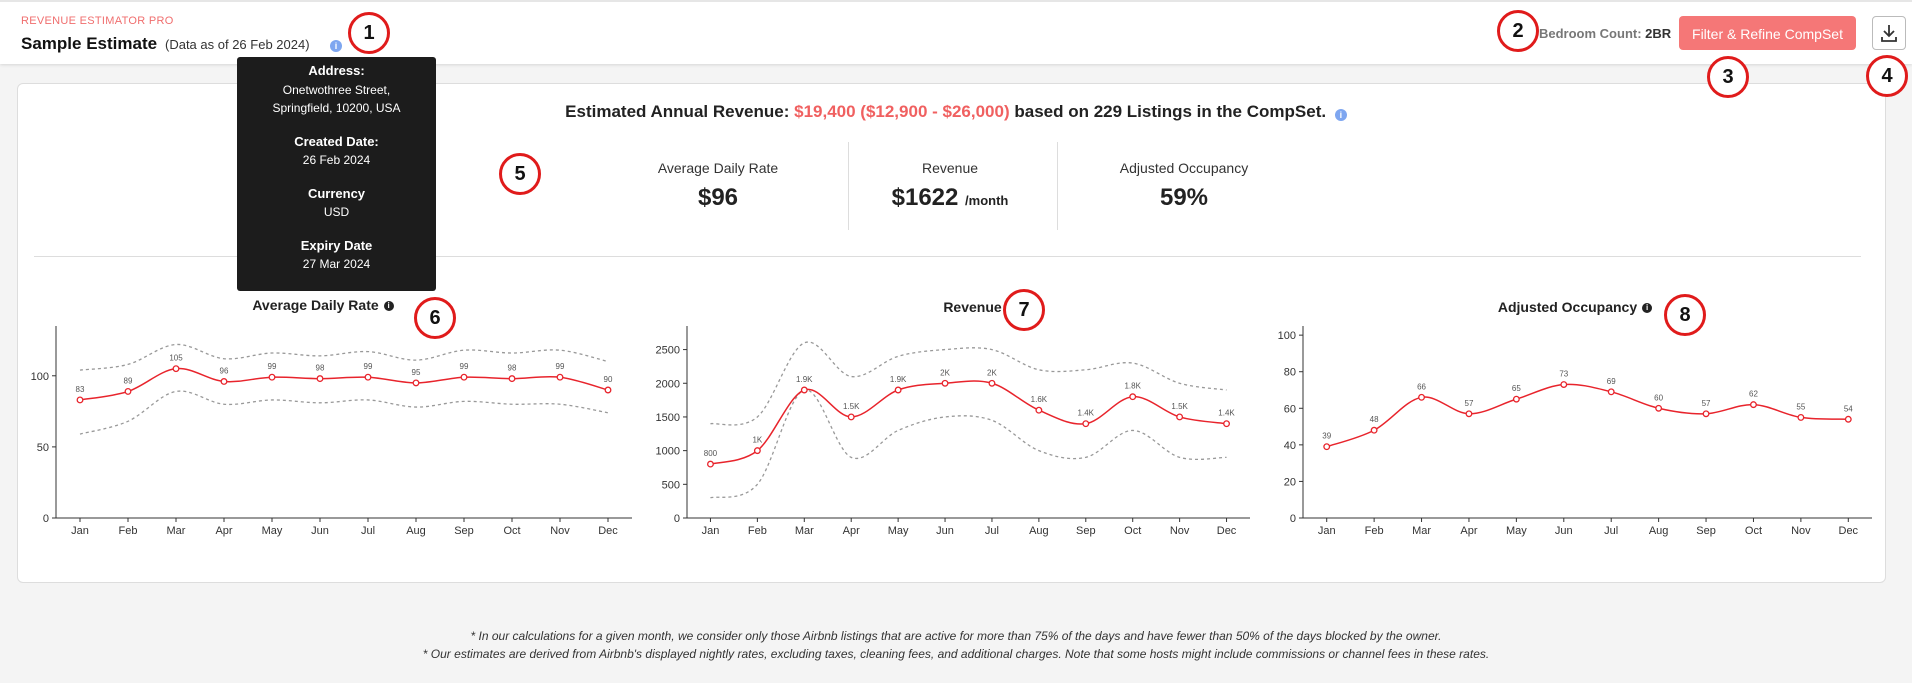 Image resolution: width=1912 pixels, height=683 pixels. I want to click on headline-info-icon: i, so click(1340, 115).